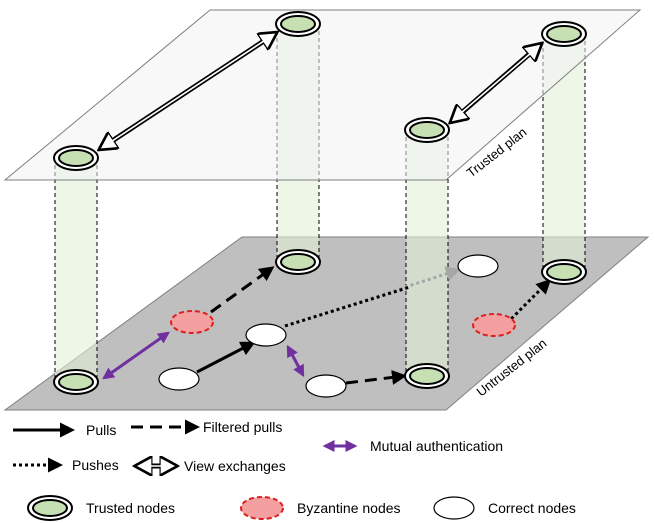  I want to click on legend-pulls-label: Pulls, so click(101, 430).